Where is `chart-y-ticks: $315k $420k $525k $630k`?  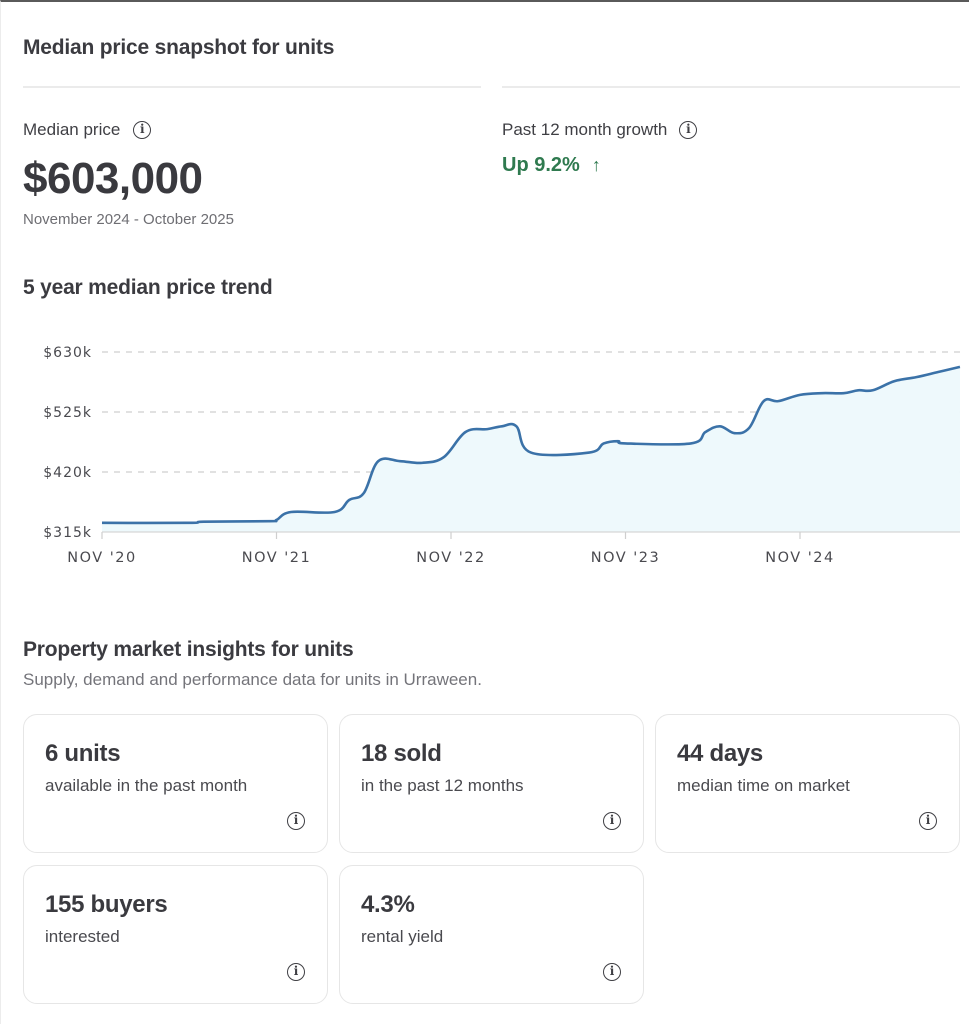
chart-y-ticks: $315k $420k $525k $630k is located at coordinates (67, 443).